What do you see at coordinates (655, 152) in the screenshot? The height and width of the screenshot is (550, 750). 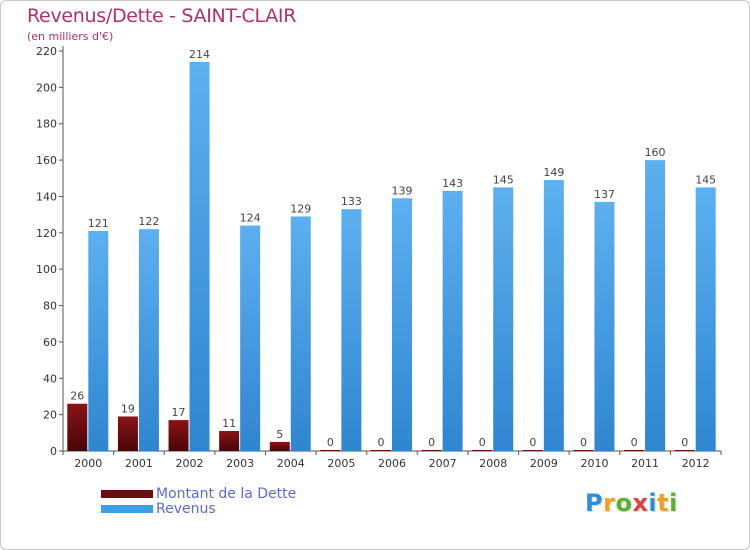 I see `value-label-revenus: 160` at bounding box center [655, 152].